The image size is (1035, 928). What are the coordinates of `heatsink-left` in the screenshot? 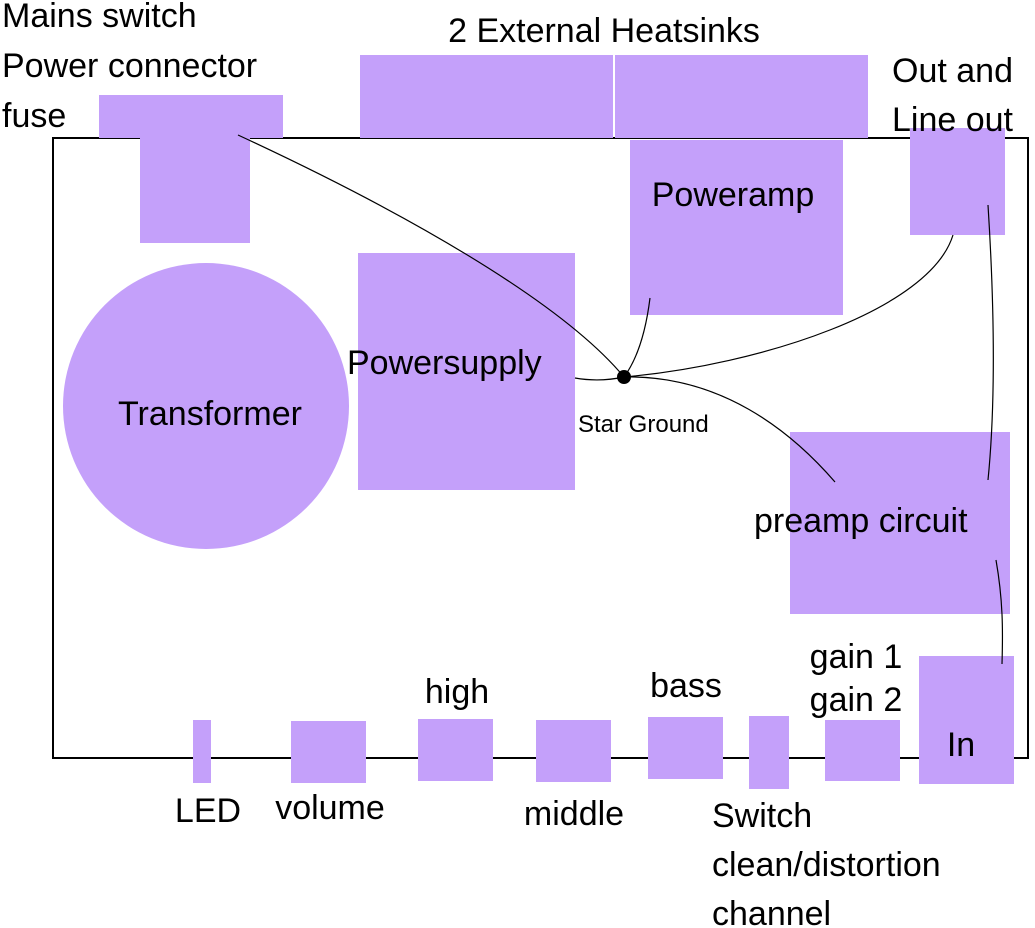 It's located at (486, 96).